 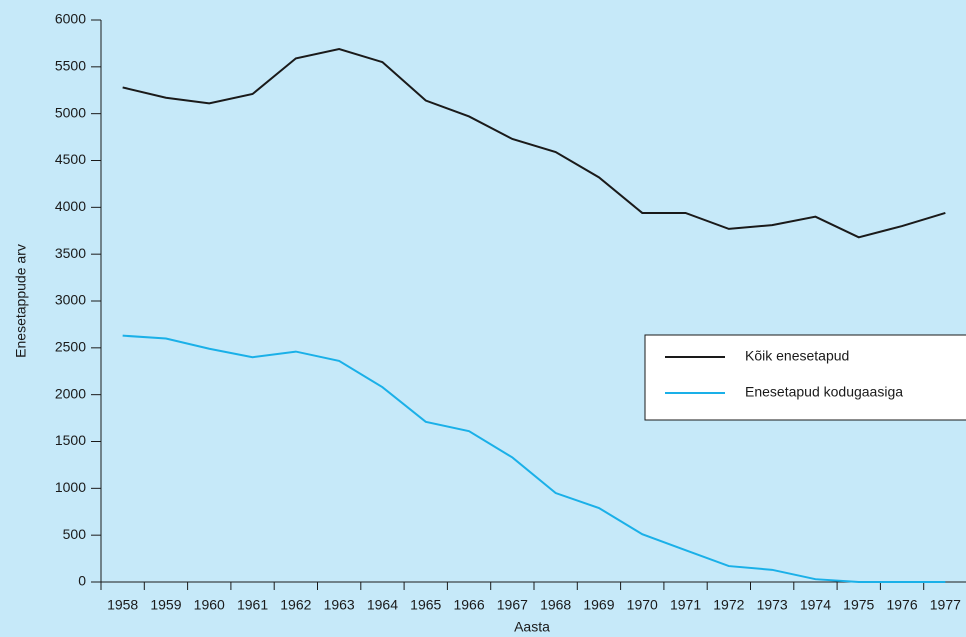 I want to click on x-tick-label: 1973, so click(x=772, y=605).